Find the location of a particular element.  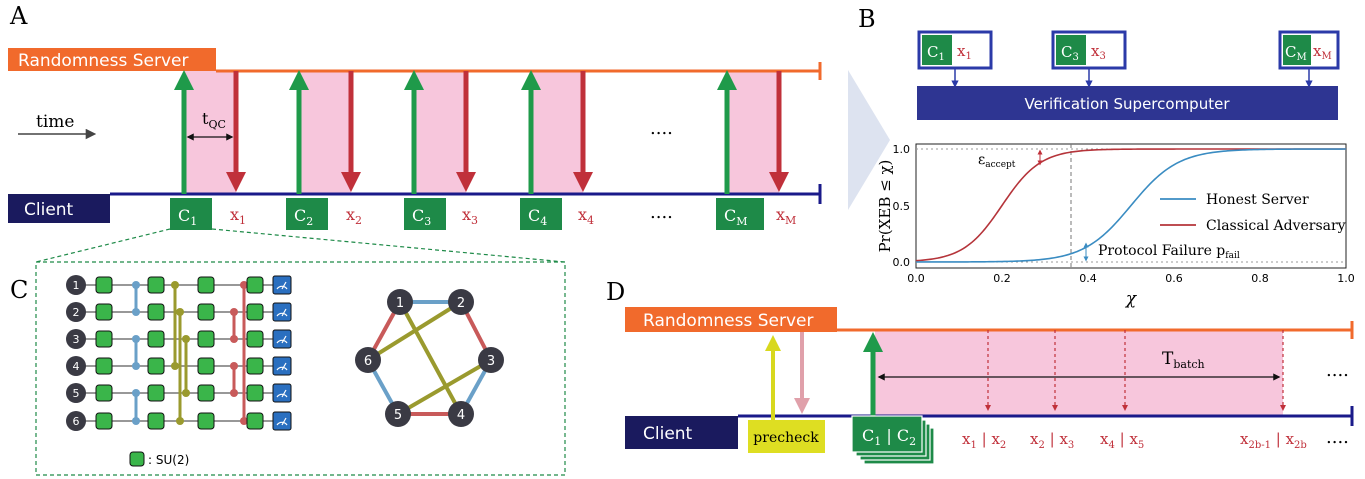

challenge-box-3: C3 is located at coordinates (425, 214).